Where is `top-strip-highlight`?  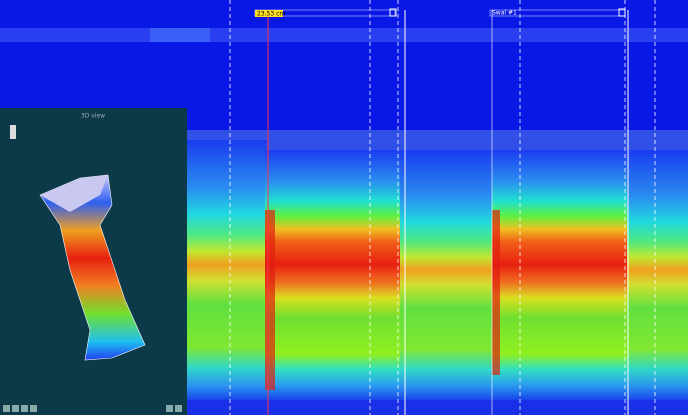
top-strip-highlight is located at coordinates (180, 35).